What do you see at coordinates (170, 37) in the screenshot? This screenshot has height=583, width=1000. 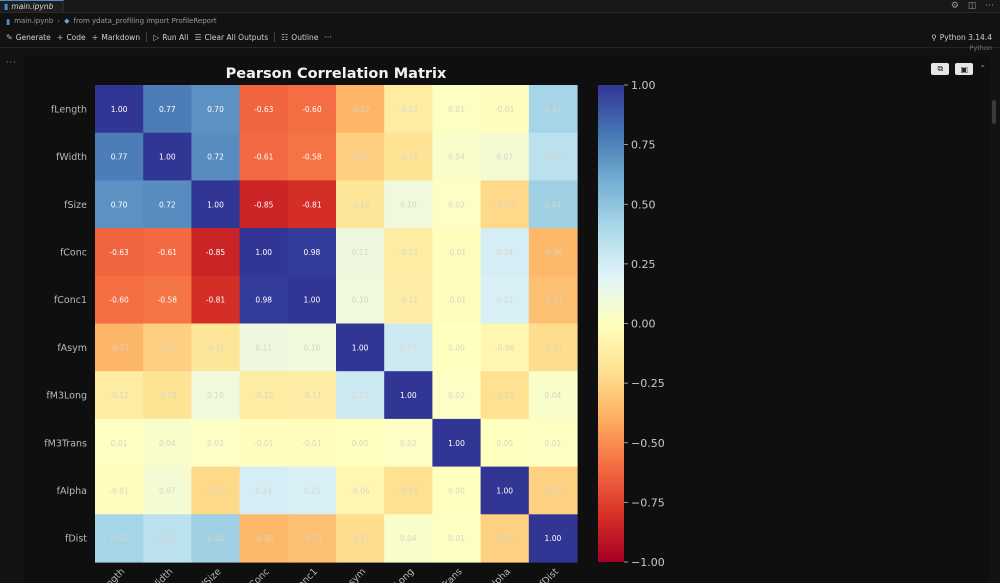 I see `run-all-button: ▷ Run All` at bounding box center [170, 37].